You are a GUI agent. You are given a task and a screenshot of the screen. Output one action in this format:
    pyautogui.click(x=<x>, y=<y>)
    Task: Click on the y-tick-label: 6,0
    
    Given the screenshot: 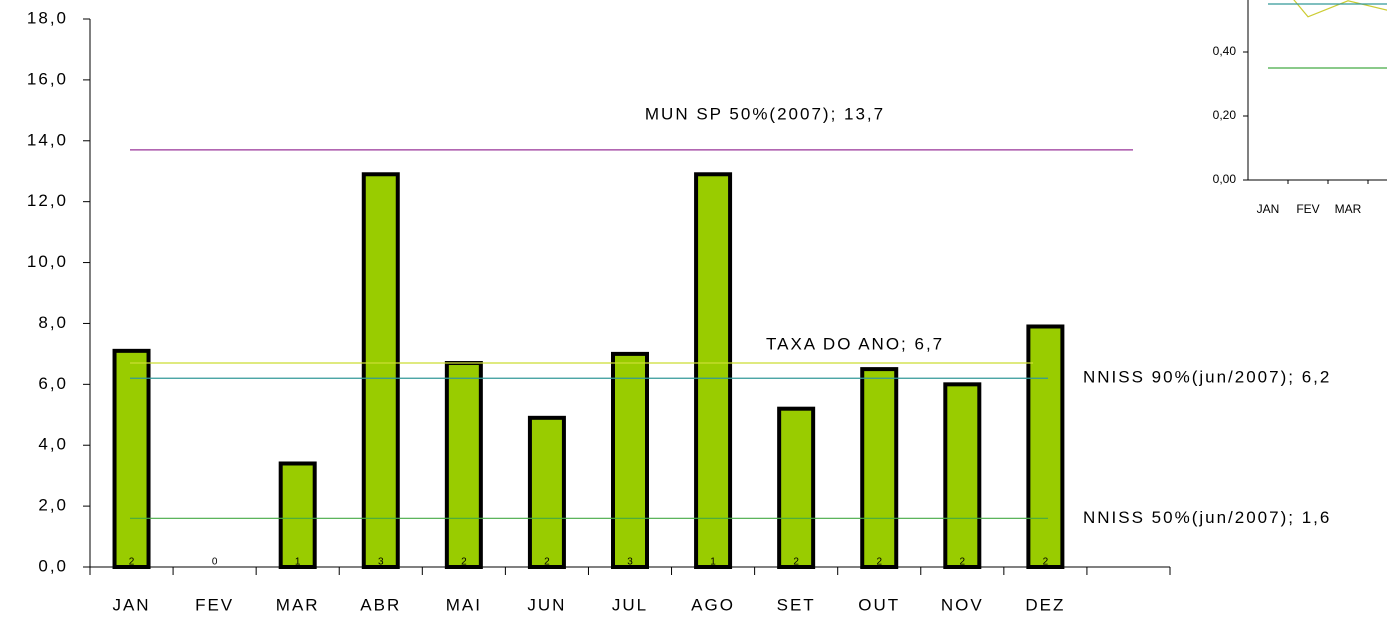 What is the action you would take?
    pyautogui.click(x=53, y=383)
    